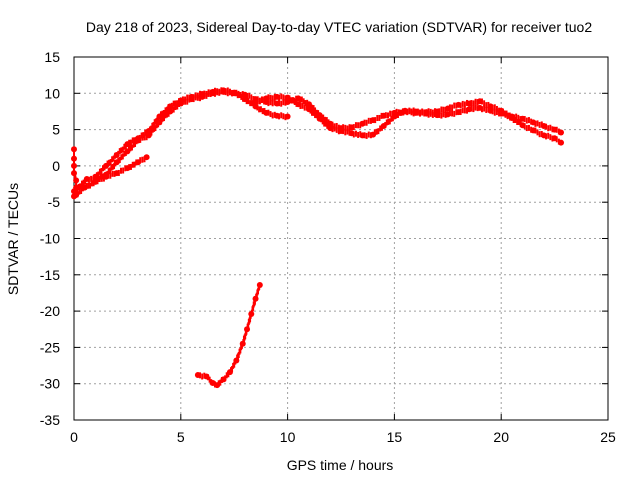 This screenshot has height=480, width=640. I want to click on y-tick-label: -35, so click(50, 420).